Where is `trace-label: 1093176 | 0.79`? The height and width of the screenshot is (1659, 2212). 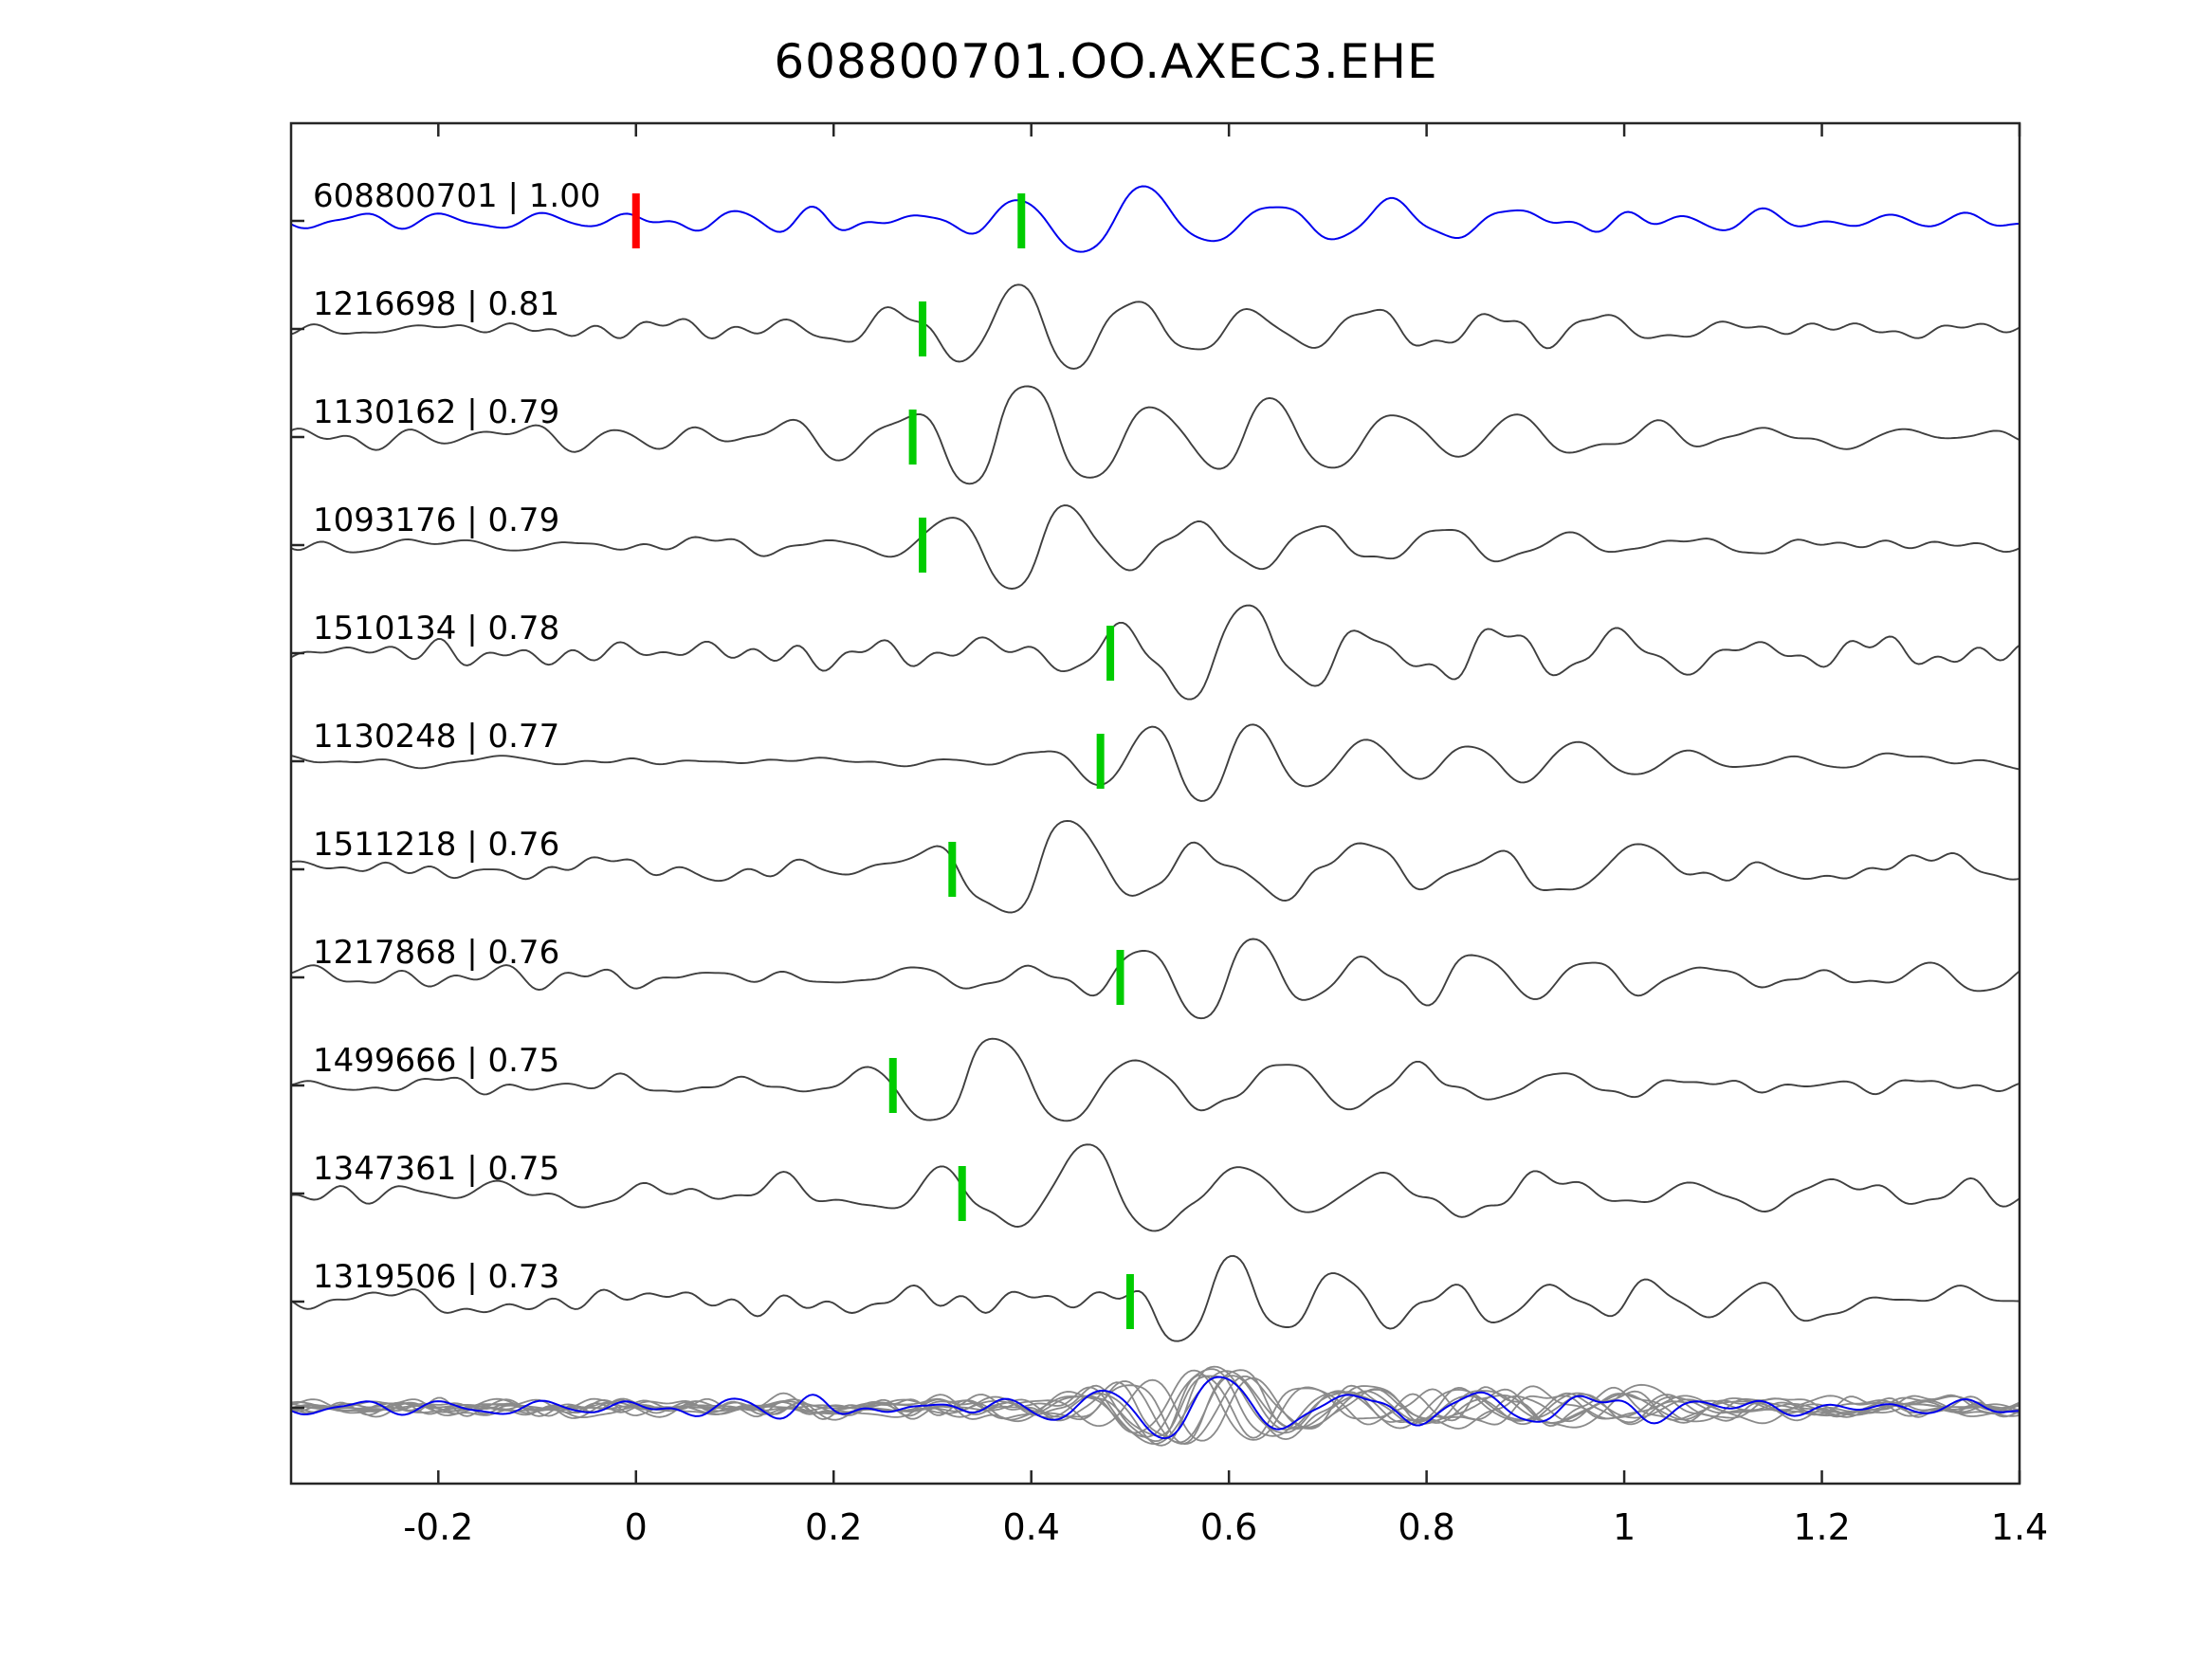
trace-label: 1093176 | 0.79 is located at coordinates (436, 520).